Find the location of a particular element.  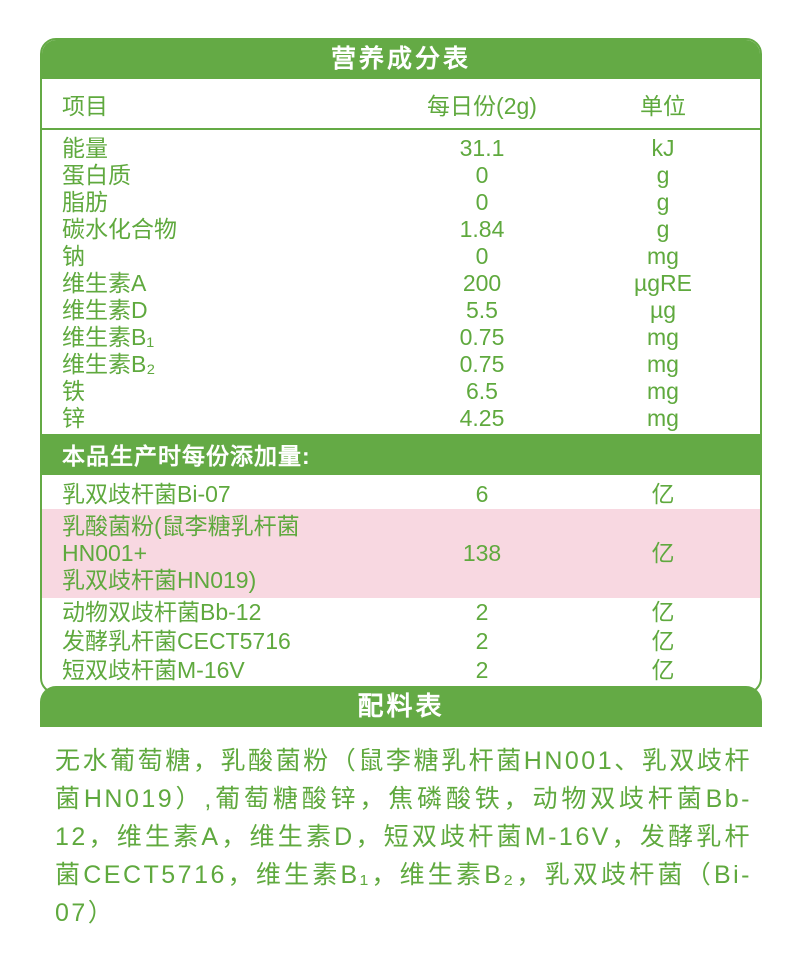

nutrition-table-title: 营养成分表 is located at coordinates (401, 59).